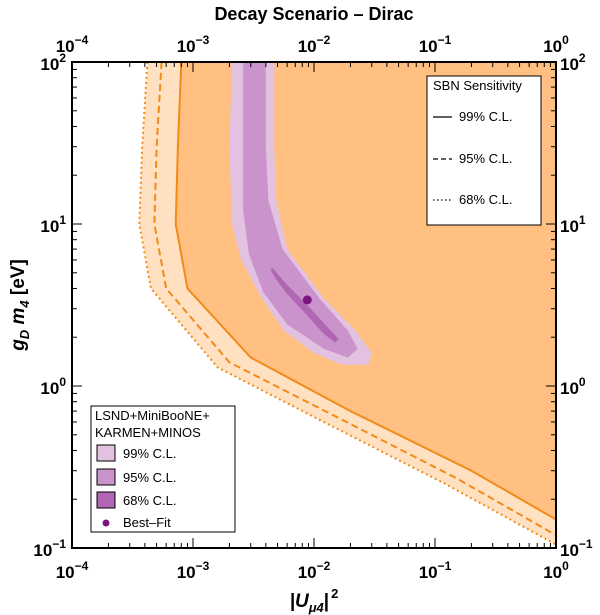  I want to click on y-axis-label-var: m, so click(18, 319).